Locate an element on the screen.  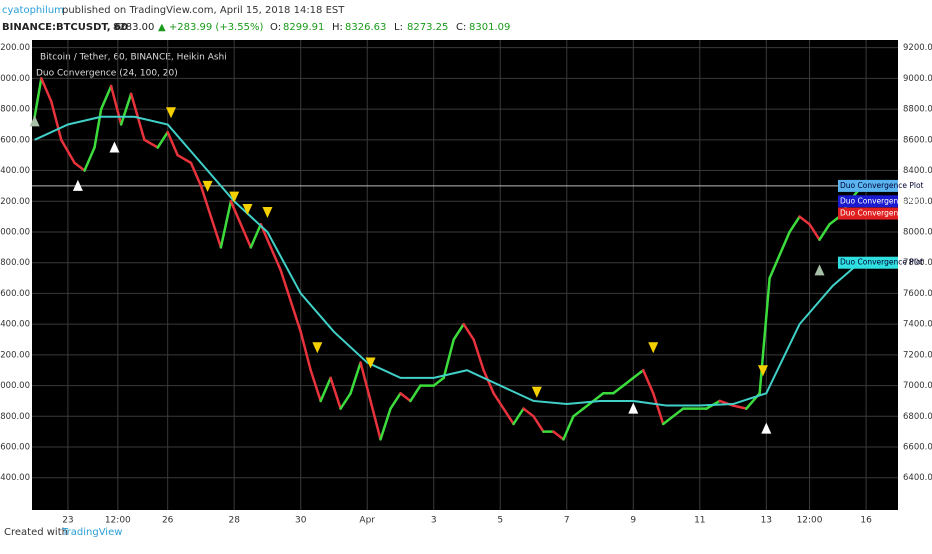
ohlc-value: 8273.25 is located at coordinates (427, 27).